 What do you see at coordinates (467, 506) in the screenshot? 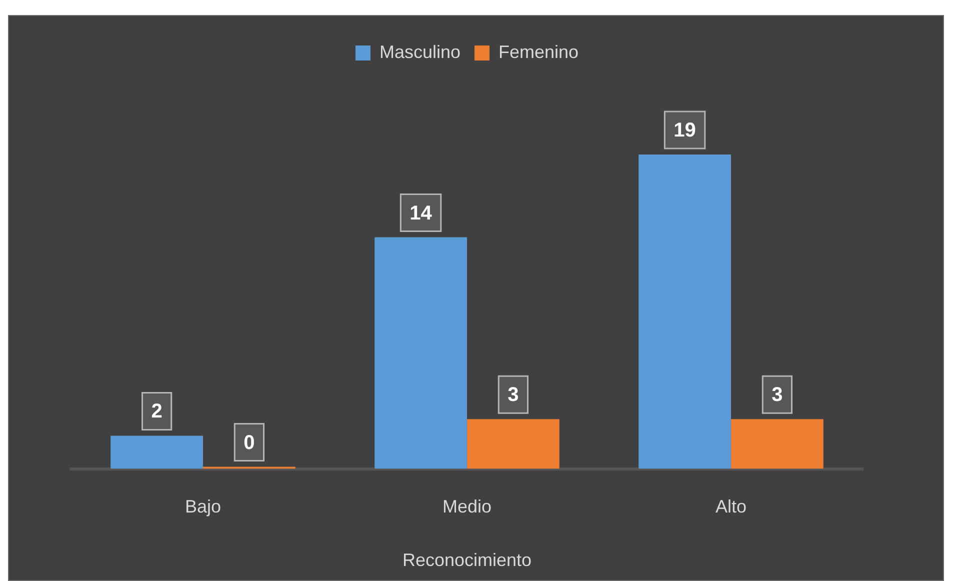
I see `x-tick-label: Medio` at bounding box center [467, 506].